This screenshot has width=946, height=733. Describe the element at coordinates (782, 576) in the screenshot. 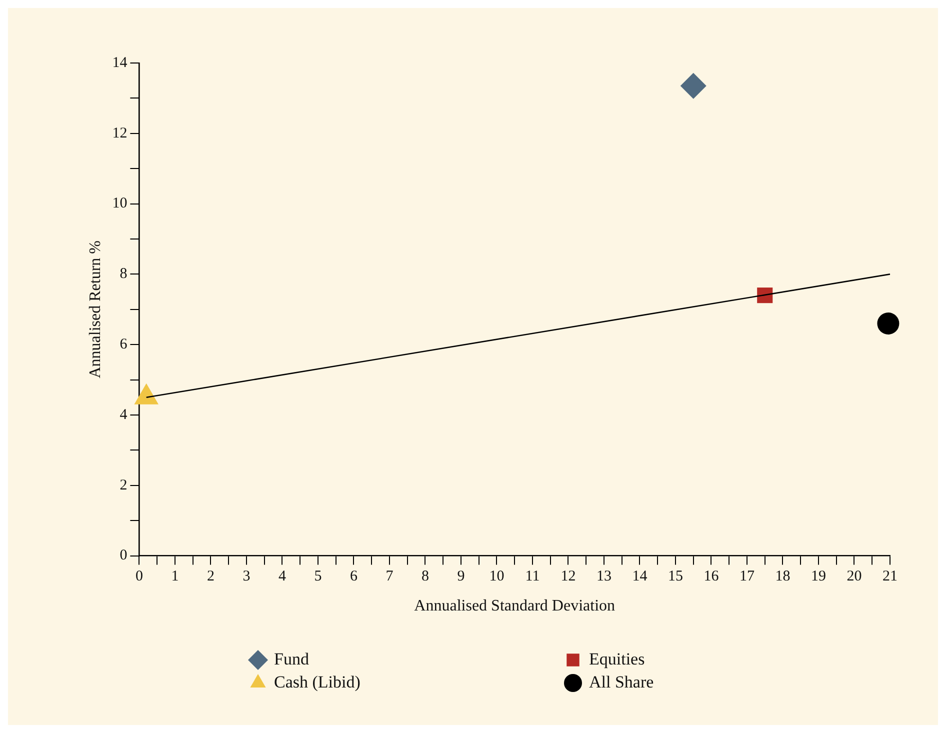

I see `x-tick-label: 18` at that location.